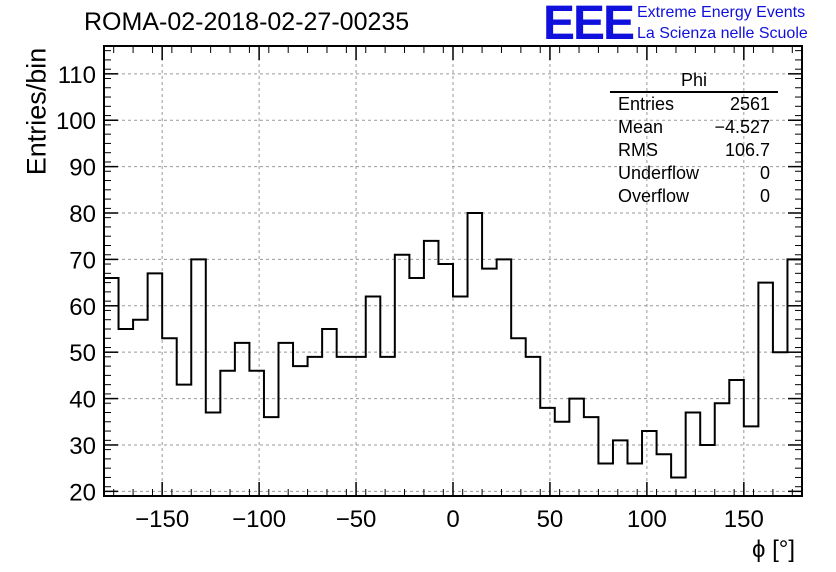 This screenshot has height=572, width=836. I want to click on x-tick-label: −50, so click(356, 519).